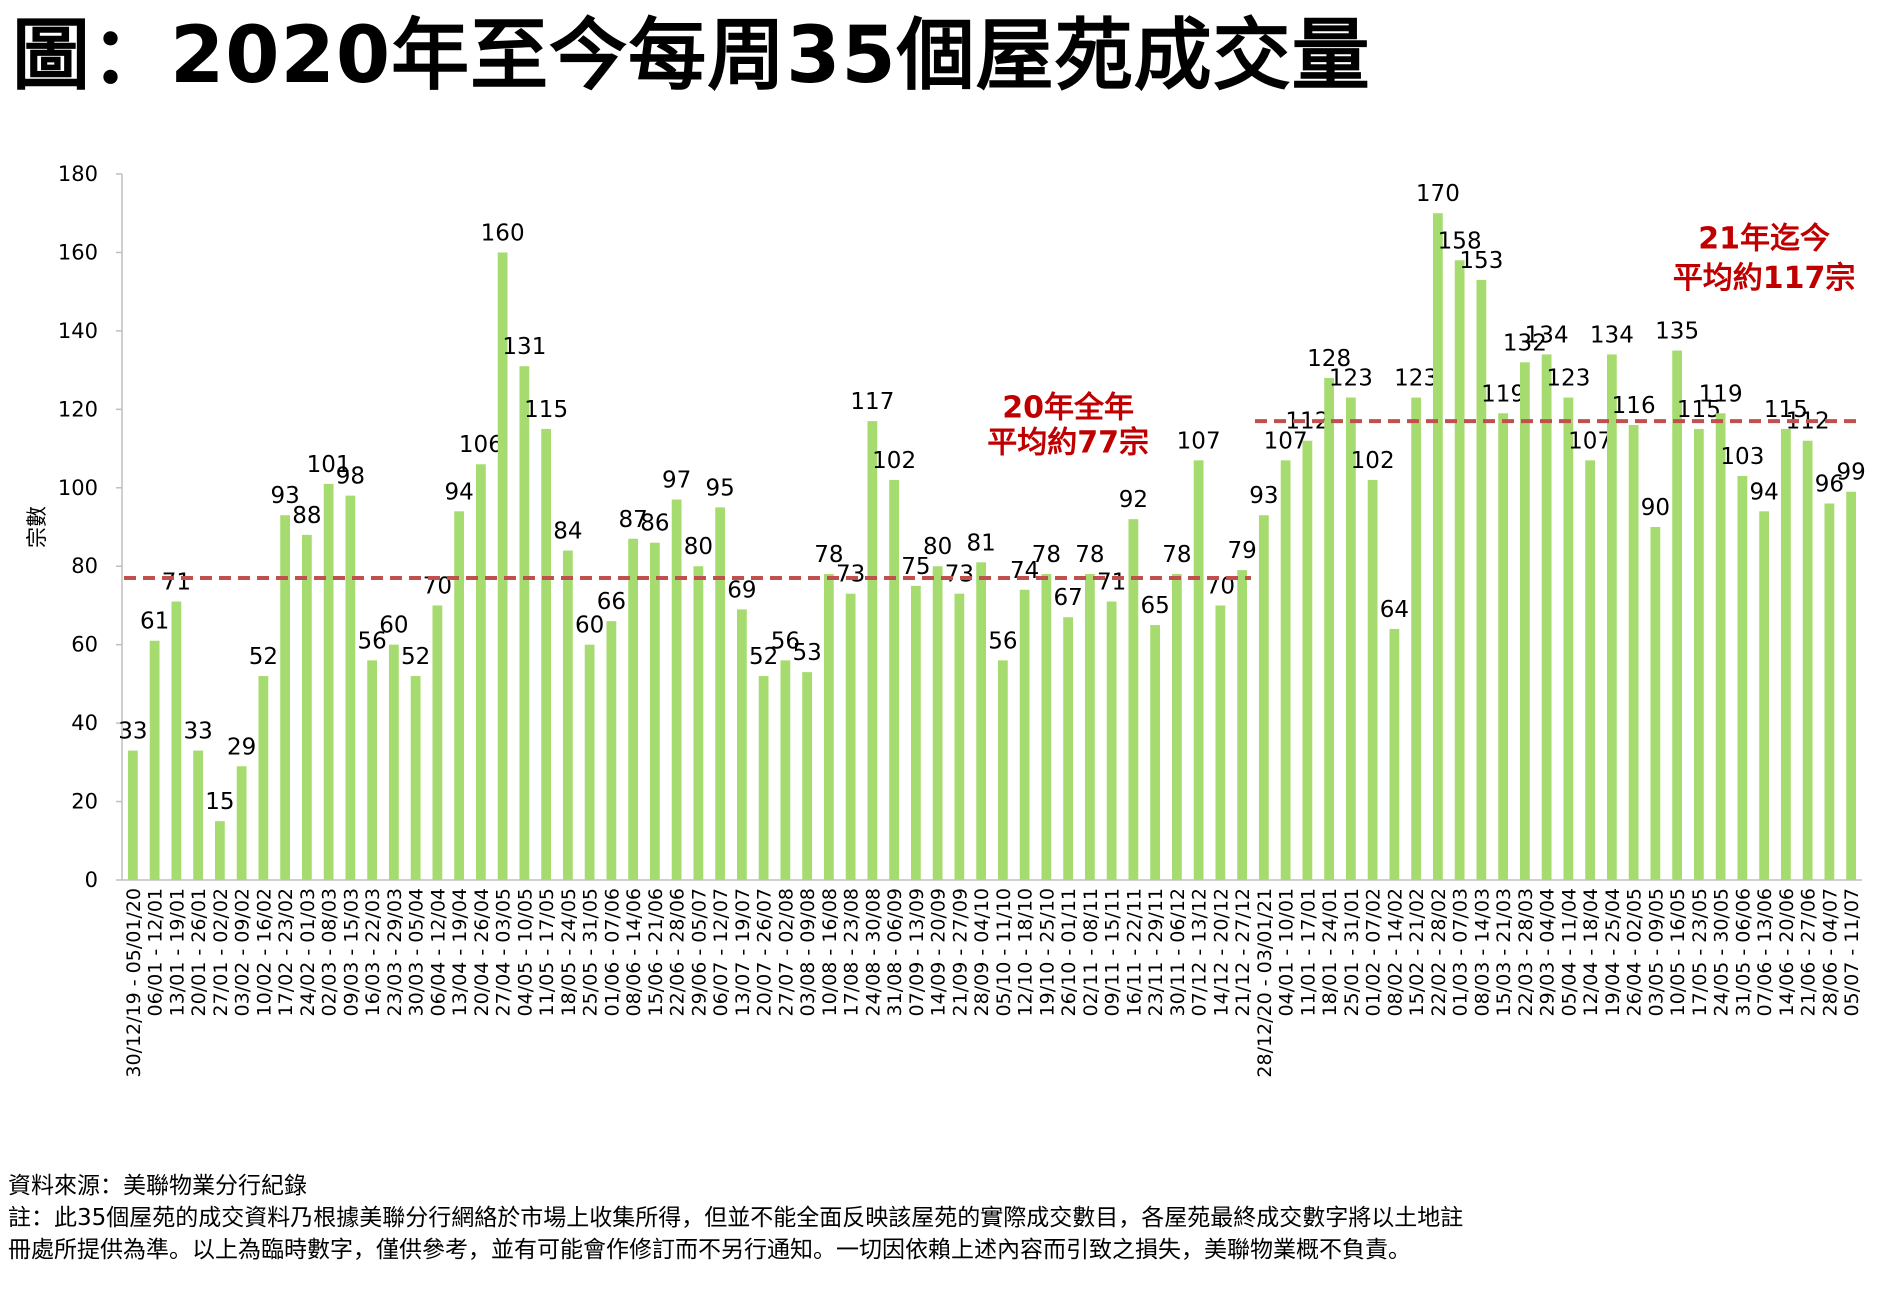  Describe the element at coordinates (786, 952) in the screenshot. I see `x-tick-label: 27/07 - 02/08` at that location.